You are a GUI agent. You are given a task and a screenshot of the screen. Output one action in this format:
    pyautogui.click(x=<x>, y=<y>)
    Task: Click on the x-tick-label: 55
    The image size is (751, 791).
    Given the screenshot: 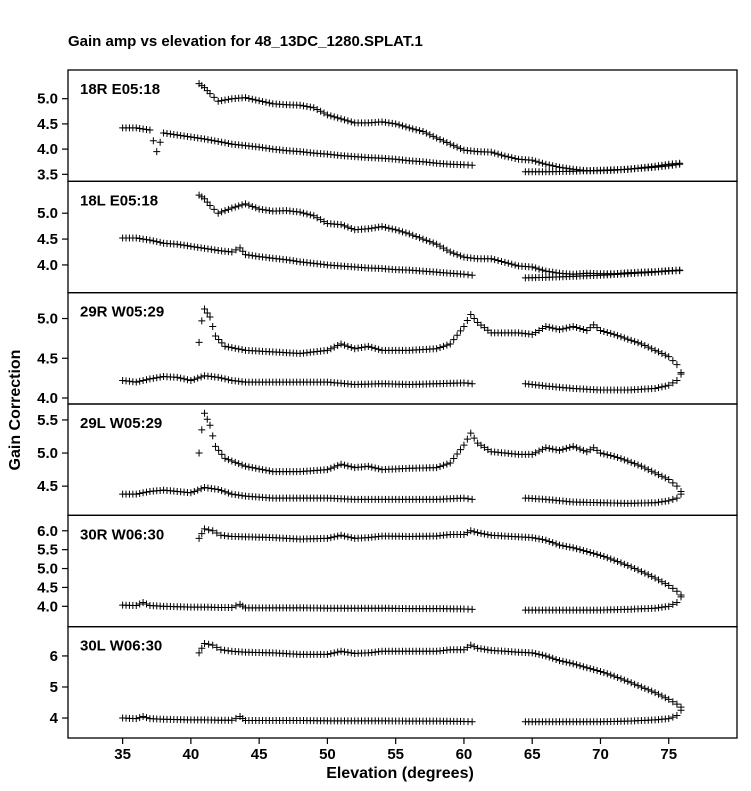 What is the action you would take?
    pyautogui.click(x=395, y=754)
    